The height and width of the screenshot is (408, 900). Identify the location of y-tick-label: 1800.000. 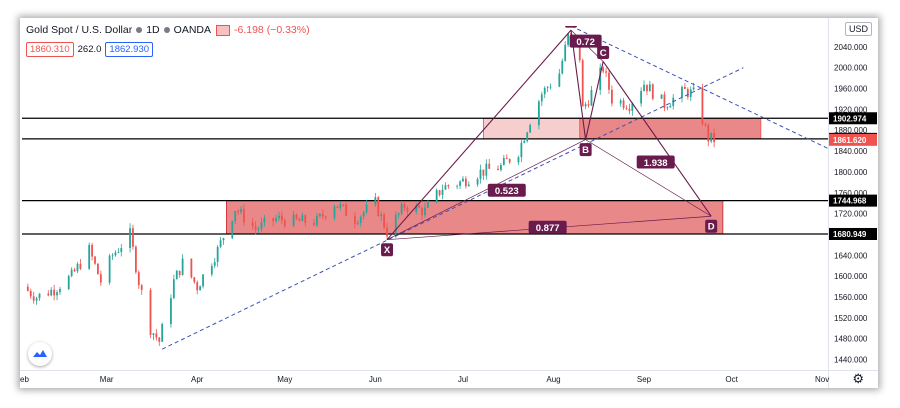
(851, 172).